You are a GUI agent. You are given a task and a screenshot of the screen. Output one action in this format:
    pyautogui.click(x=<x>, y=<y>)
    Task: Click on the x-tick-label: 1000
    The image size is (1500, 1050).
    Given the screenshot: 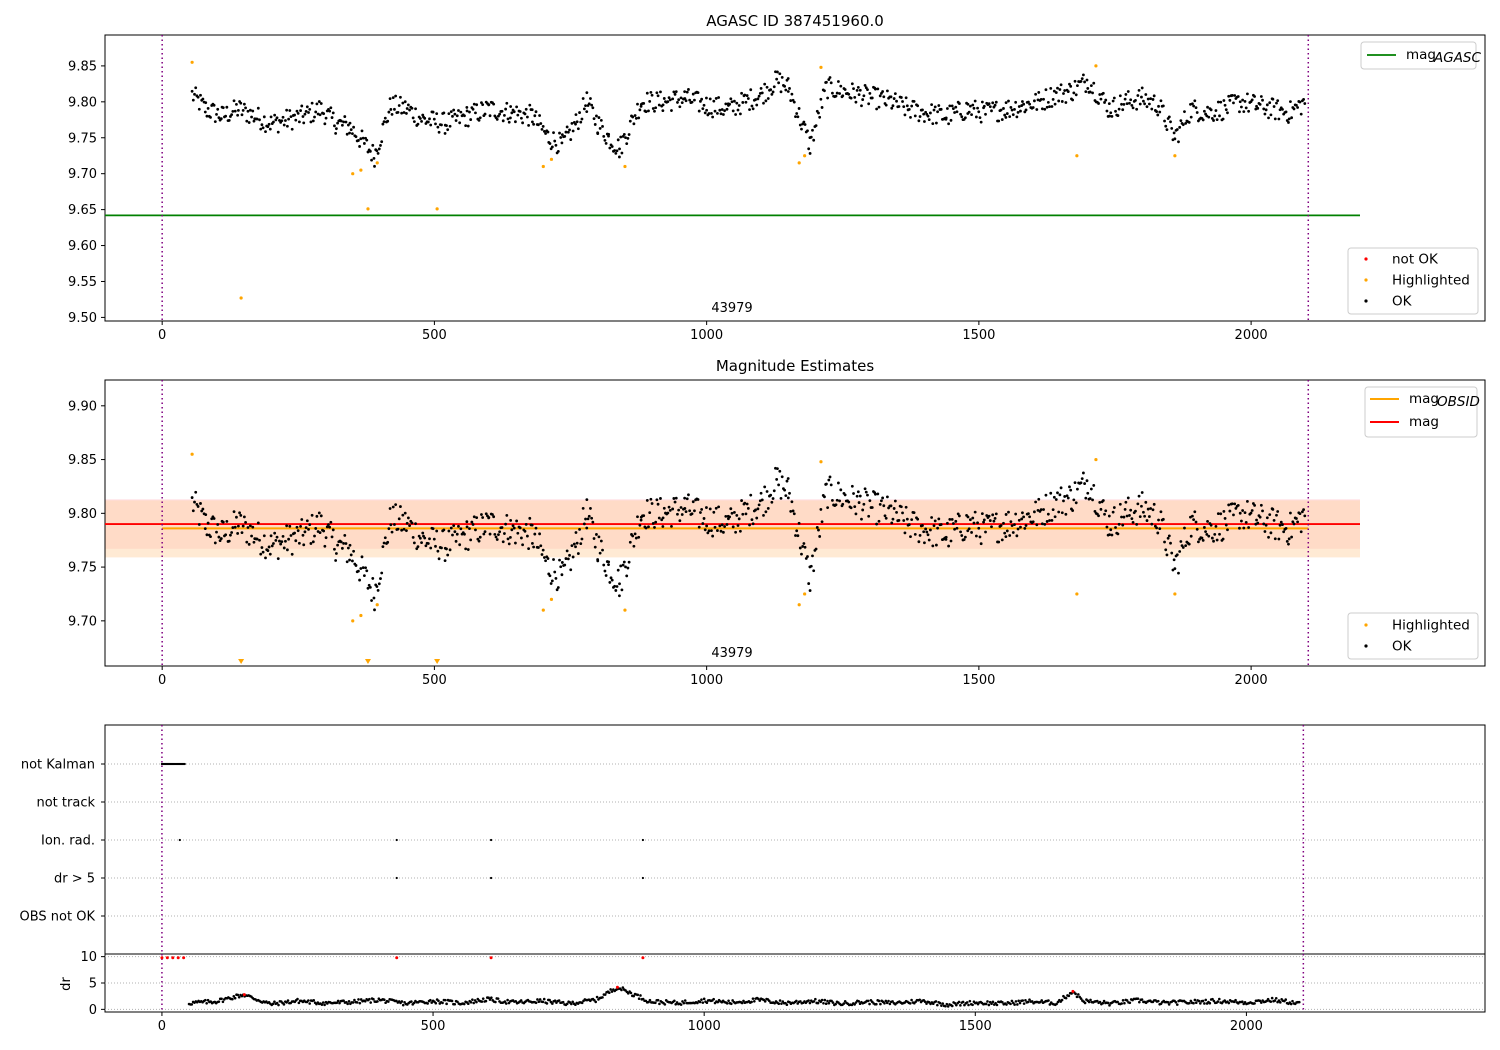 What is the action you would take?
    pyautogui.click(x=706, y=680)
    